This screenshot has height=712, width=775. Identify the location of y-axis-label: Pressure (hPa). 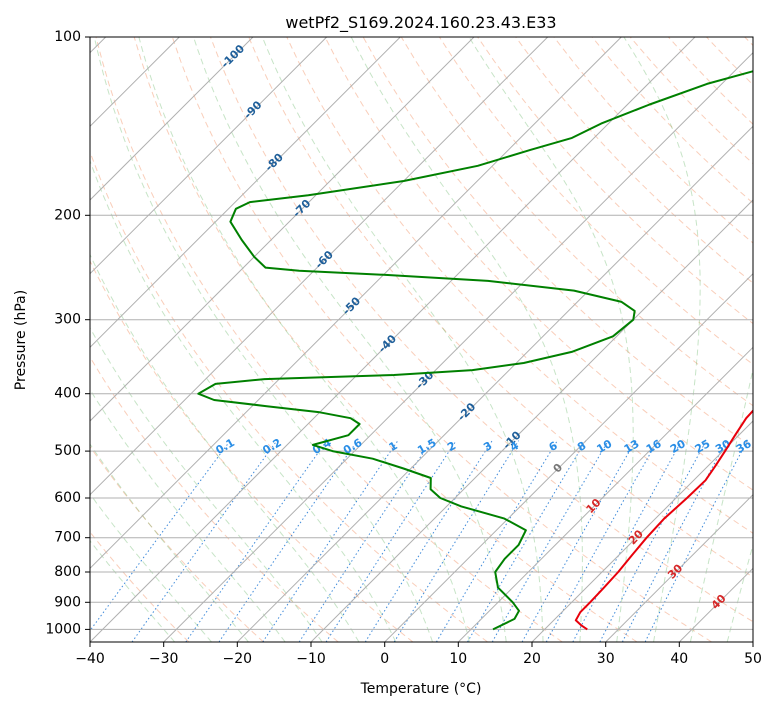
(21, 340).